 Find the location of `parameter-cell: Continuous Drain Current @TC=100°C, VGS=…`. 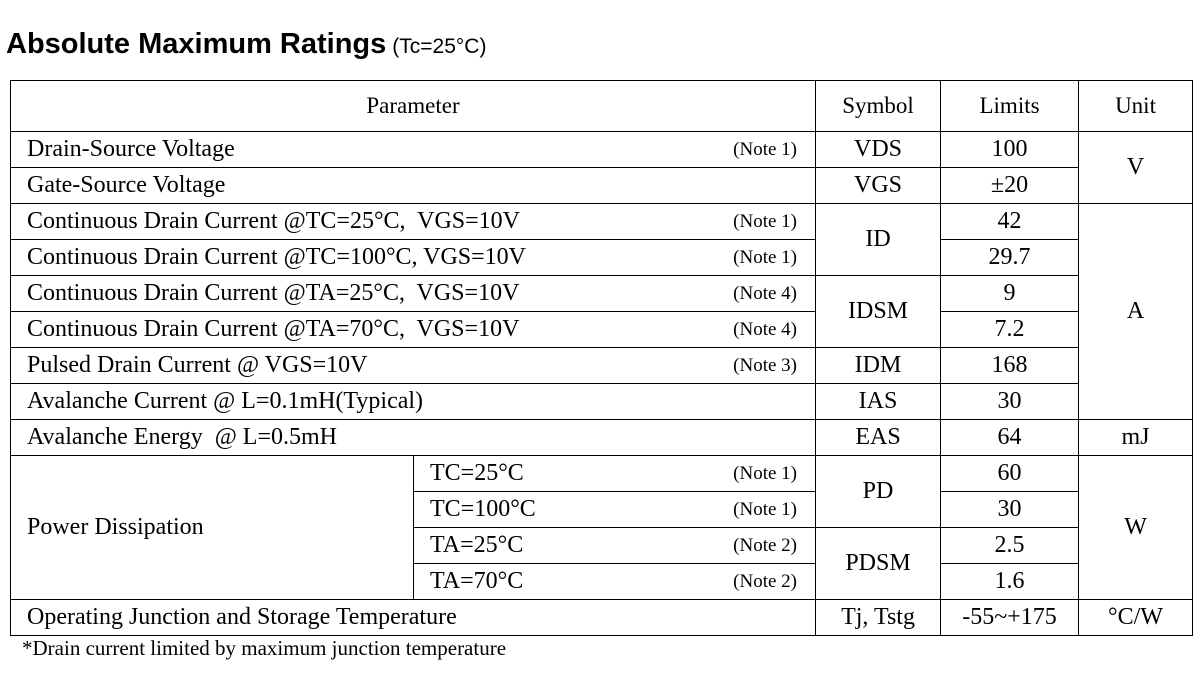

parameter-cell: Continuous Drain Current @TC=100°C, VGS=… is located at coordinates (413, 257).